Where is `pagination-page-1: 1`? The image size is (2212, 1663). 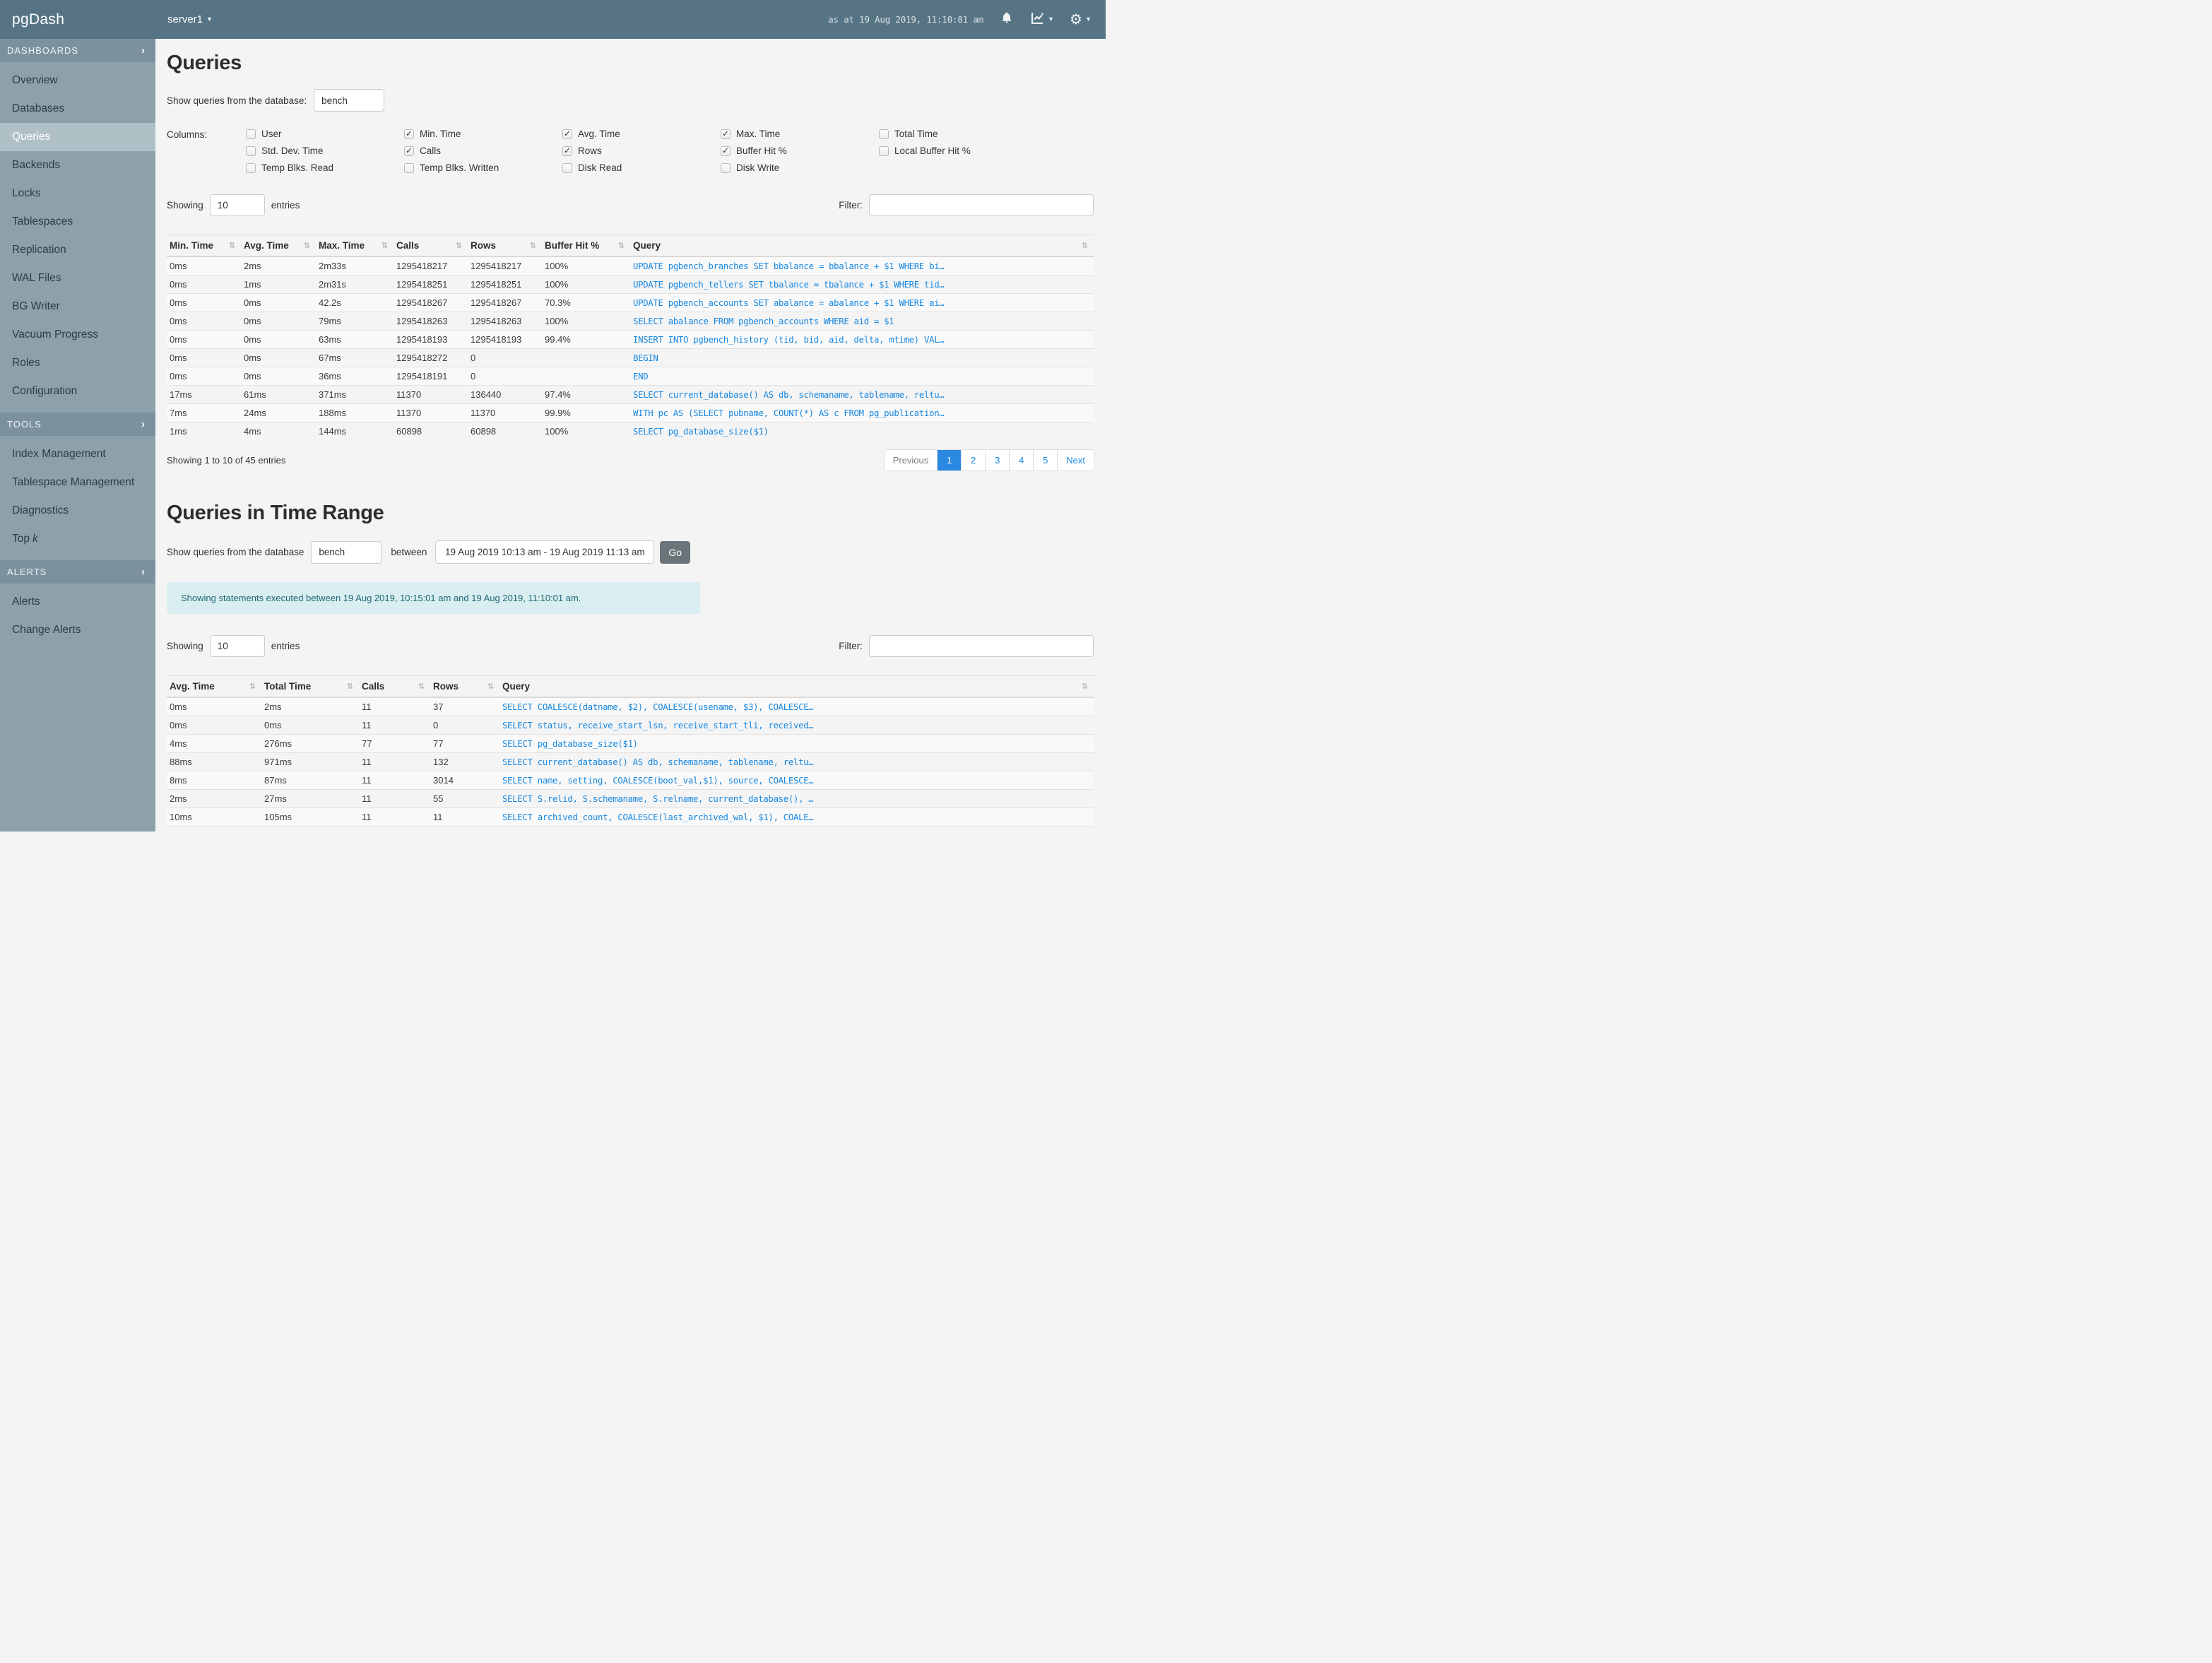
pagination-page-1: 1 is located at coordinates (950, 460).